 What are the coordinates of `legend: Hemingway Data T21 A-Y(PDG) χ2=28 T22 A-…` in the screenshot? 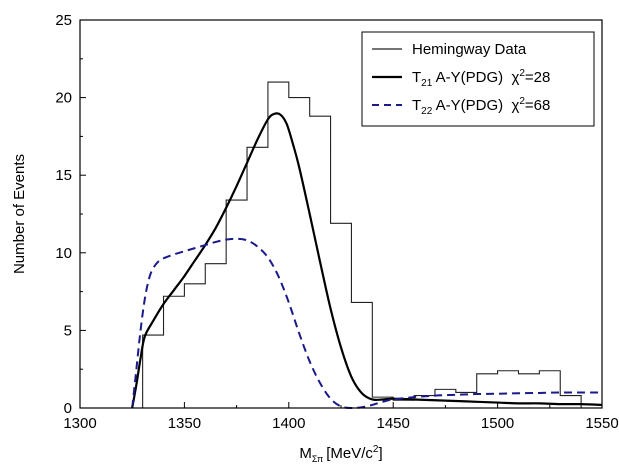 It's located at (478, 79).